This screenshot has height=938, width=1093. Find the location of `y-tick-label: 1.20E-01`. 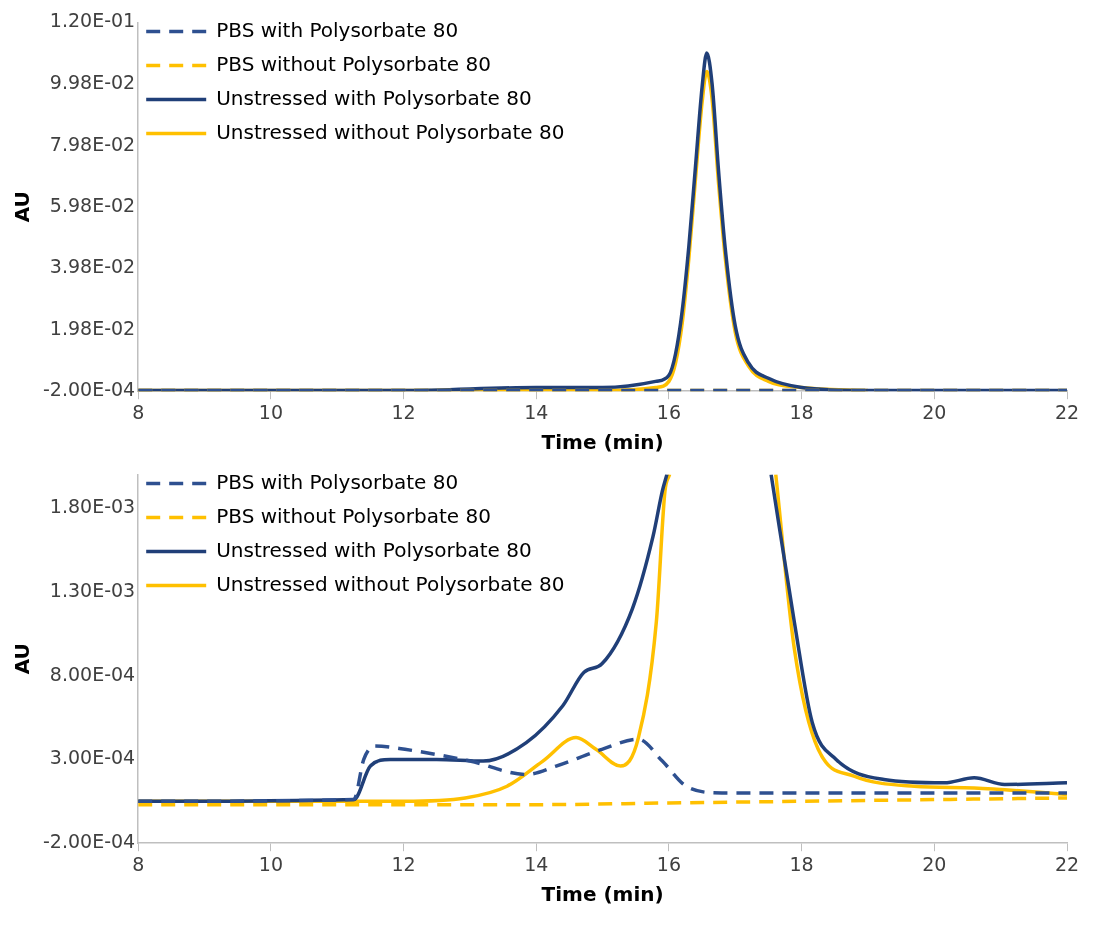

y-tick-label: 1.20E-01 is located at coordinates (92, 20).